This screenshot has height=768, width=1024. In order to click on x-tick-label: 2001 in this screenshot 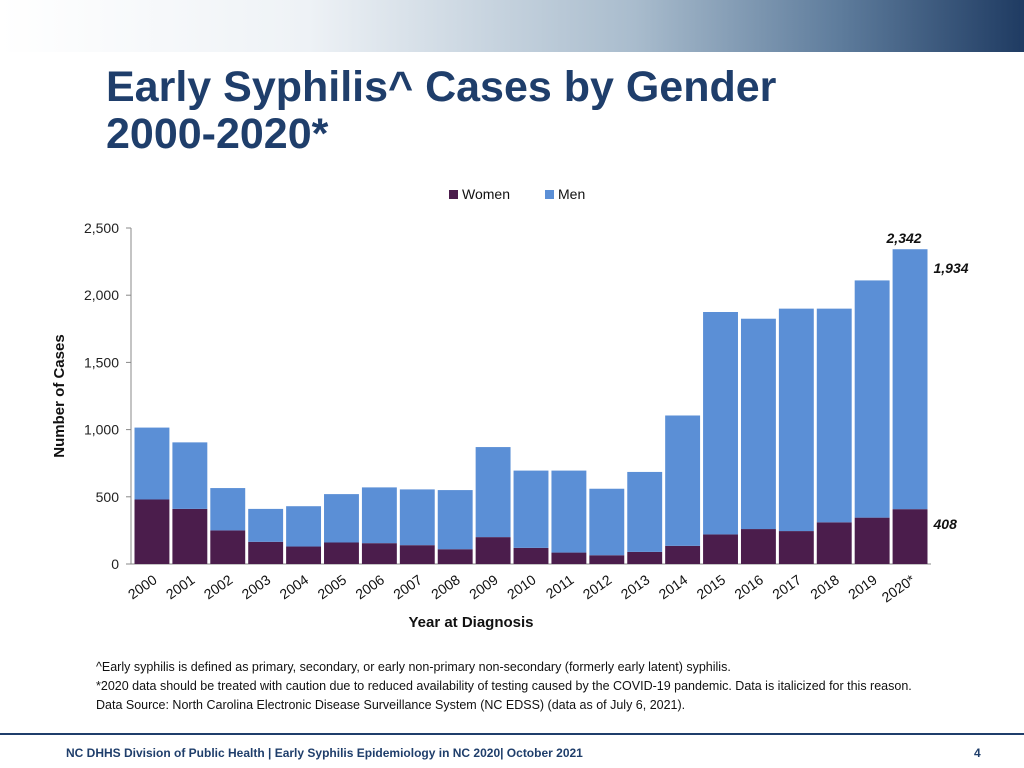, I will do `click(180, 586)`.